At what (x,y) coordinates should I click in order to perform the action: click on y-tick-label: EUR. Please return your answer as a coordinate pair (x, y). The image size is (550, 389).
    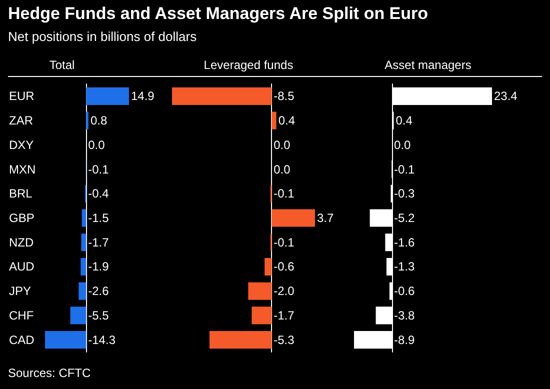
    Looking at the image, I should click on (22, 96).